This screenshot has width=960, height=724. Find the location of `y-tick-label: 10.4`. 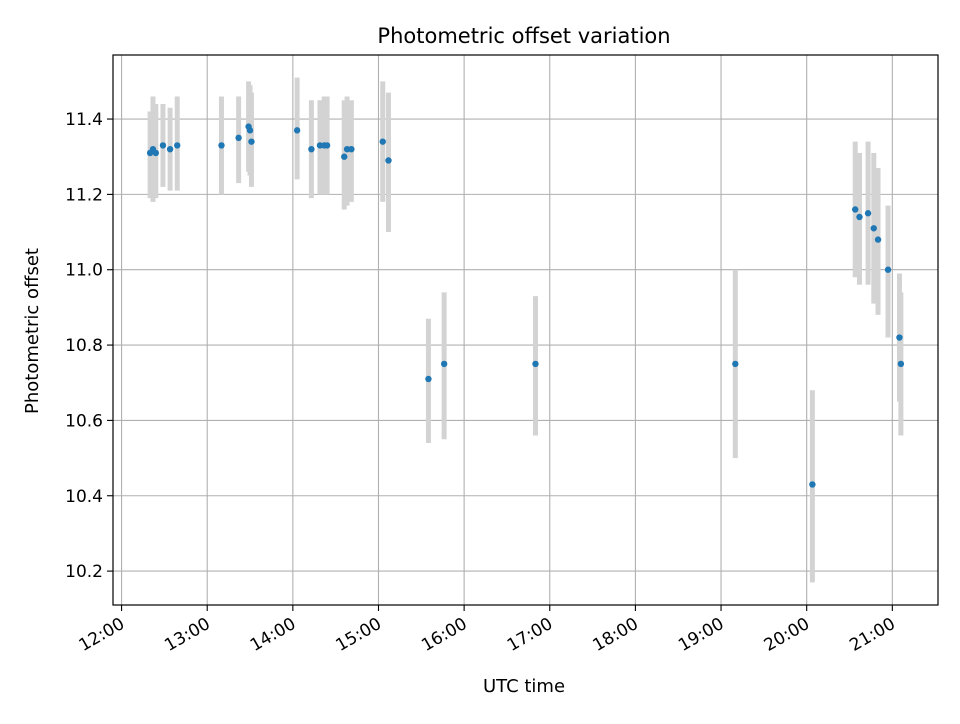

y-tick-label: 10.4 is located at coordinates (84, 497).